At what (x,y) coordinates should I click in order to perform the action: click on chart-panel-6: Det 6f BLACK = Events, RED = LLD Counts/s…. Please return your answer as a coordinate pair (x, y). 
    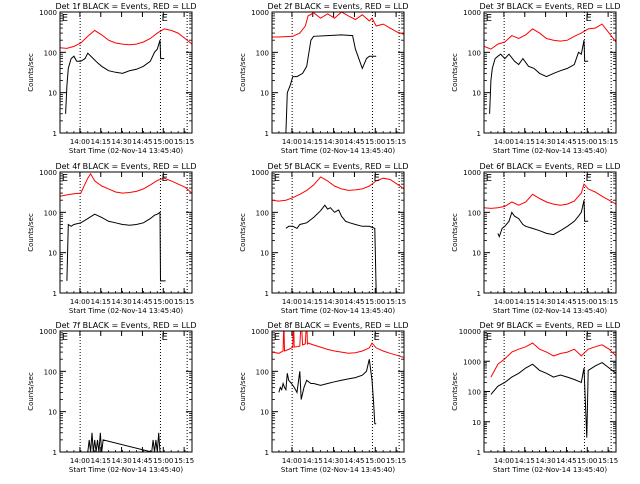
    Looking at the image, I should click on (536, 238).